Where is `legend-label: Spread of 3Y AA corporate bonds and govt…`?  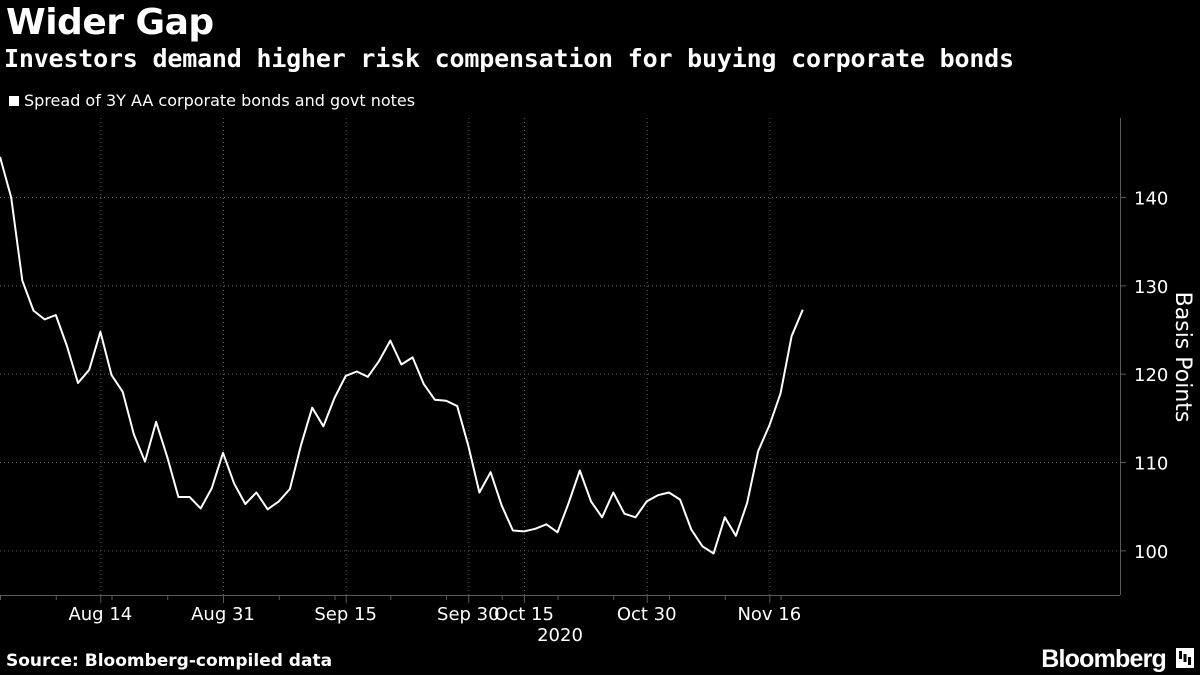
legend-label: Spread of 3Y AA corporate bonds and govt… is located at coordinates (220, 100).